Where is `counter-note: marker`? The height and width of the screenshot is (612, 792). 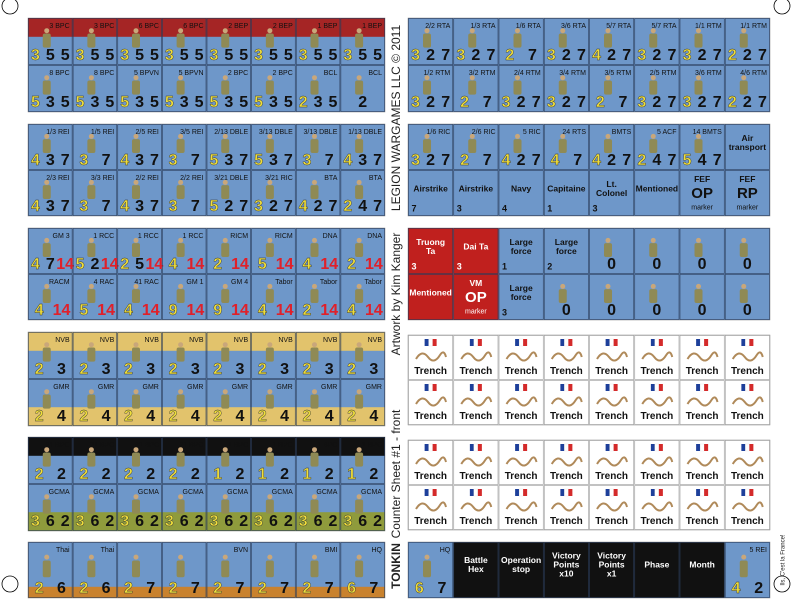 counter-note: marker is located at coordinates (476, 312).